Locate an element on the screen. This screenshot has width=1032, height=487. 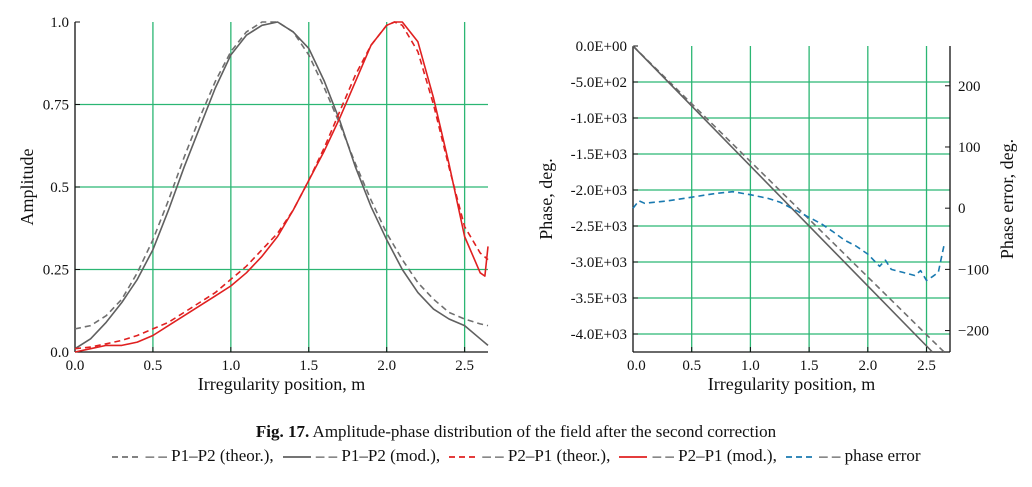
legend-item: – – P1–P2 (theor.), is located at coordinates (192, 456).